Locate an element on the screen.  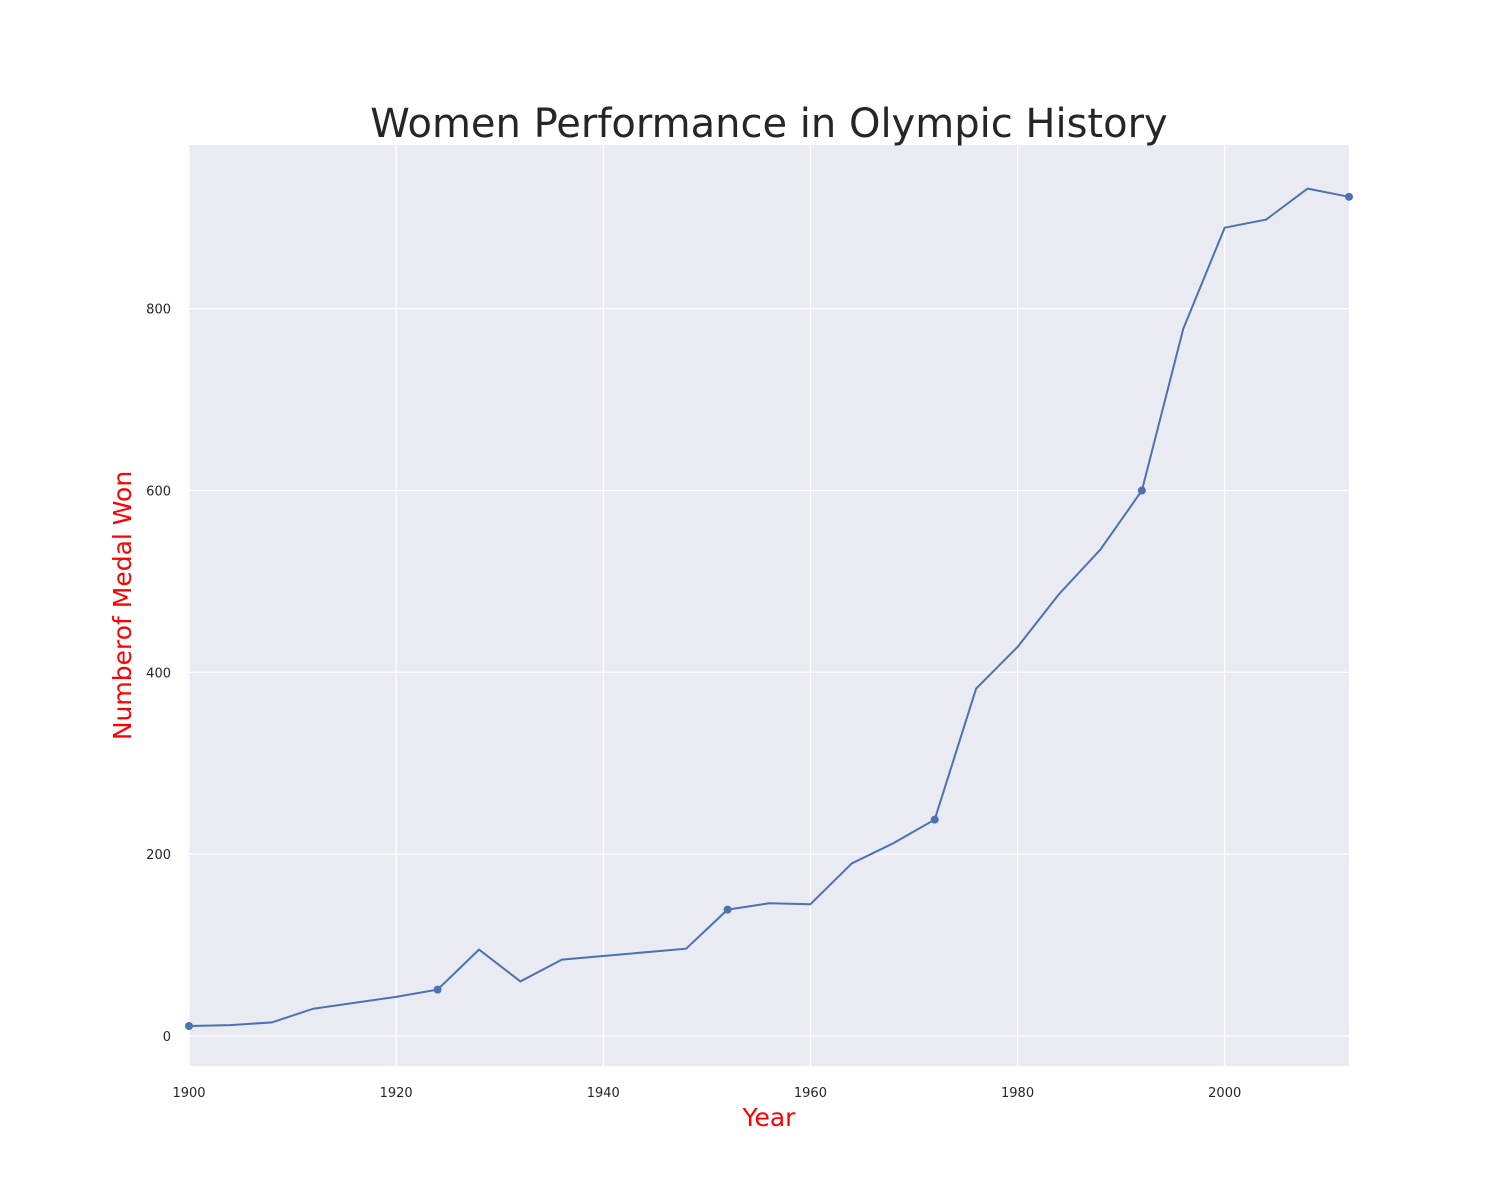
x-tick-label: 1960 is located at coordinates (810, 1093).